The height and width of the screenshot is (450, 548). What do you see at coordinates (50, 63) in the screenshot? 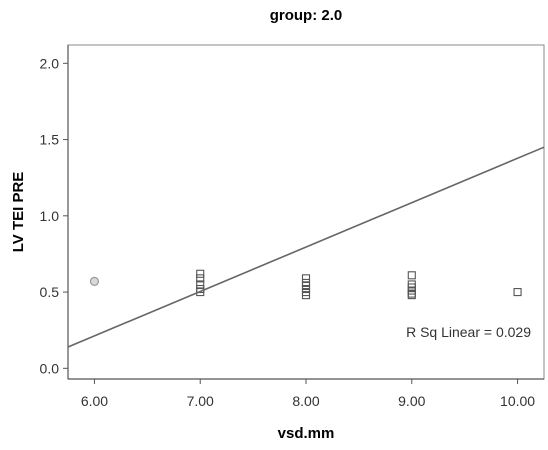
I see `y-tick-label-4: 2.0` at bounding box center [50, 63].